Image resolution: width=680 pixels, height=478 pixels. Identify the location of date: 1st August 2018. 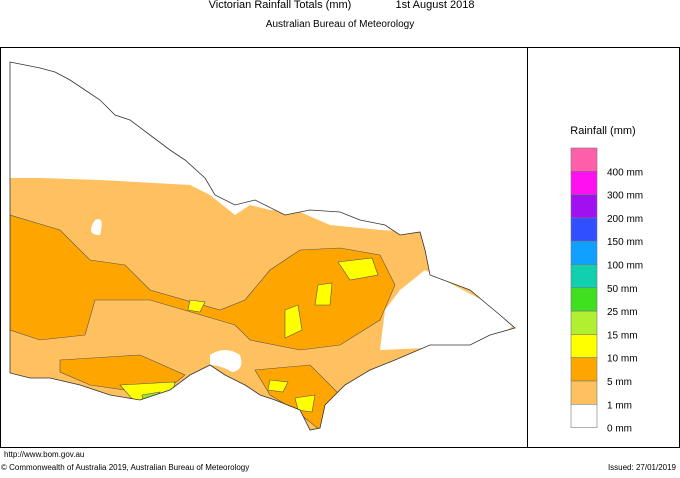
(435, 5).